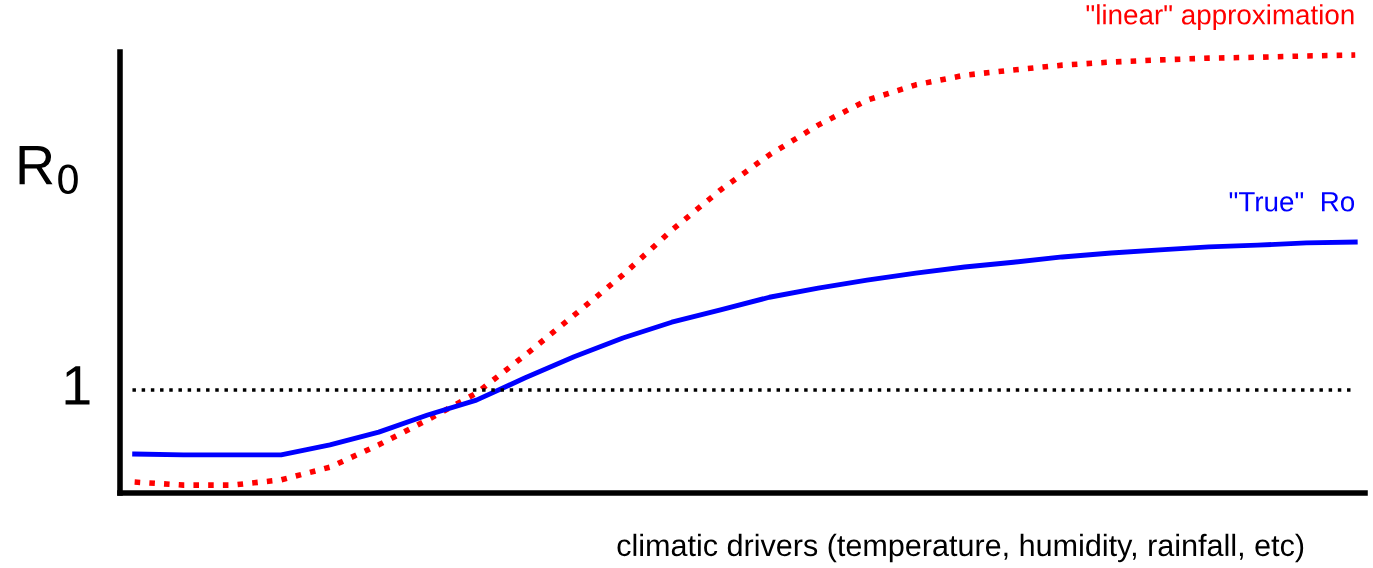  What do you see at coordinates (48, 170) in the screenshot?
I see `y-axis-title: R$_{0}$` at bounding box center [48, 170].